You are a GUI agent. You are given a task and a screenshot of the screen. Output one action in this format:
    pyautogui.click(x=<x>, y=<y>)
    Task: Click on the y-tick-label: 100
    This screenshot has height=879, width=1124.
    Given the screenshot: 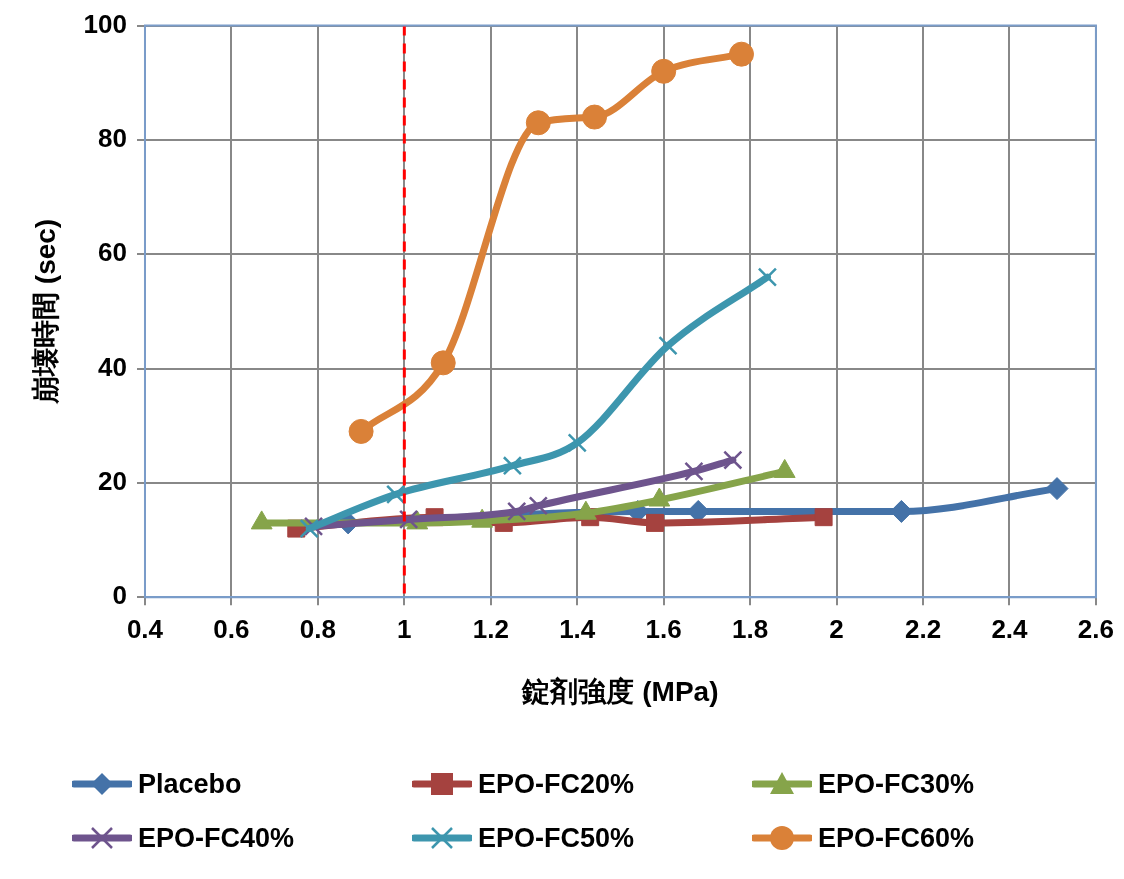 What is the action you would take?
    pyautogui.click(x=105, y=23)
    